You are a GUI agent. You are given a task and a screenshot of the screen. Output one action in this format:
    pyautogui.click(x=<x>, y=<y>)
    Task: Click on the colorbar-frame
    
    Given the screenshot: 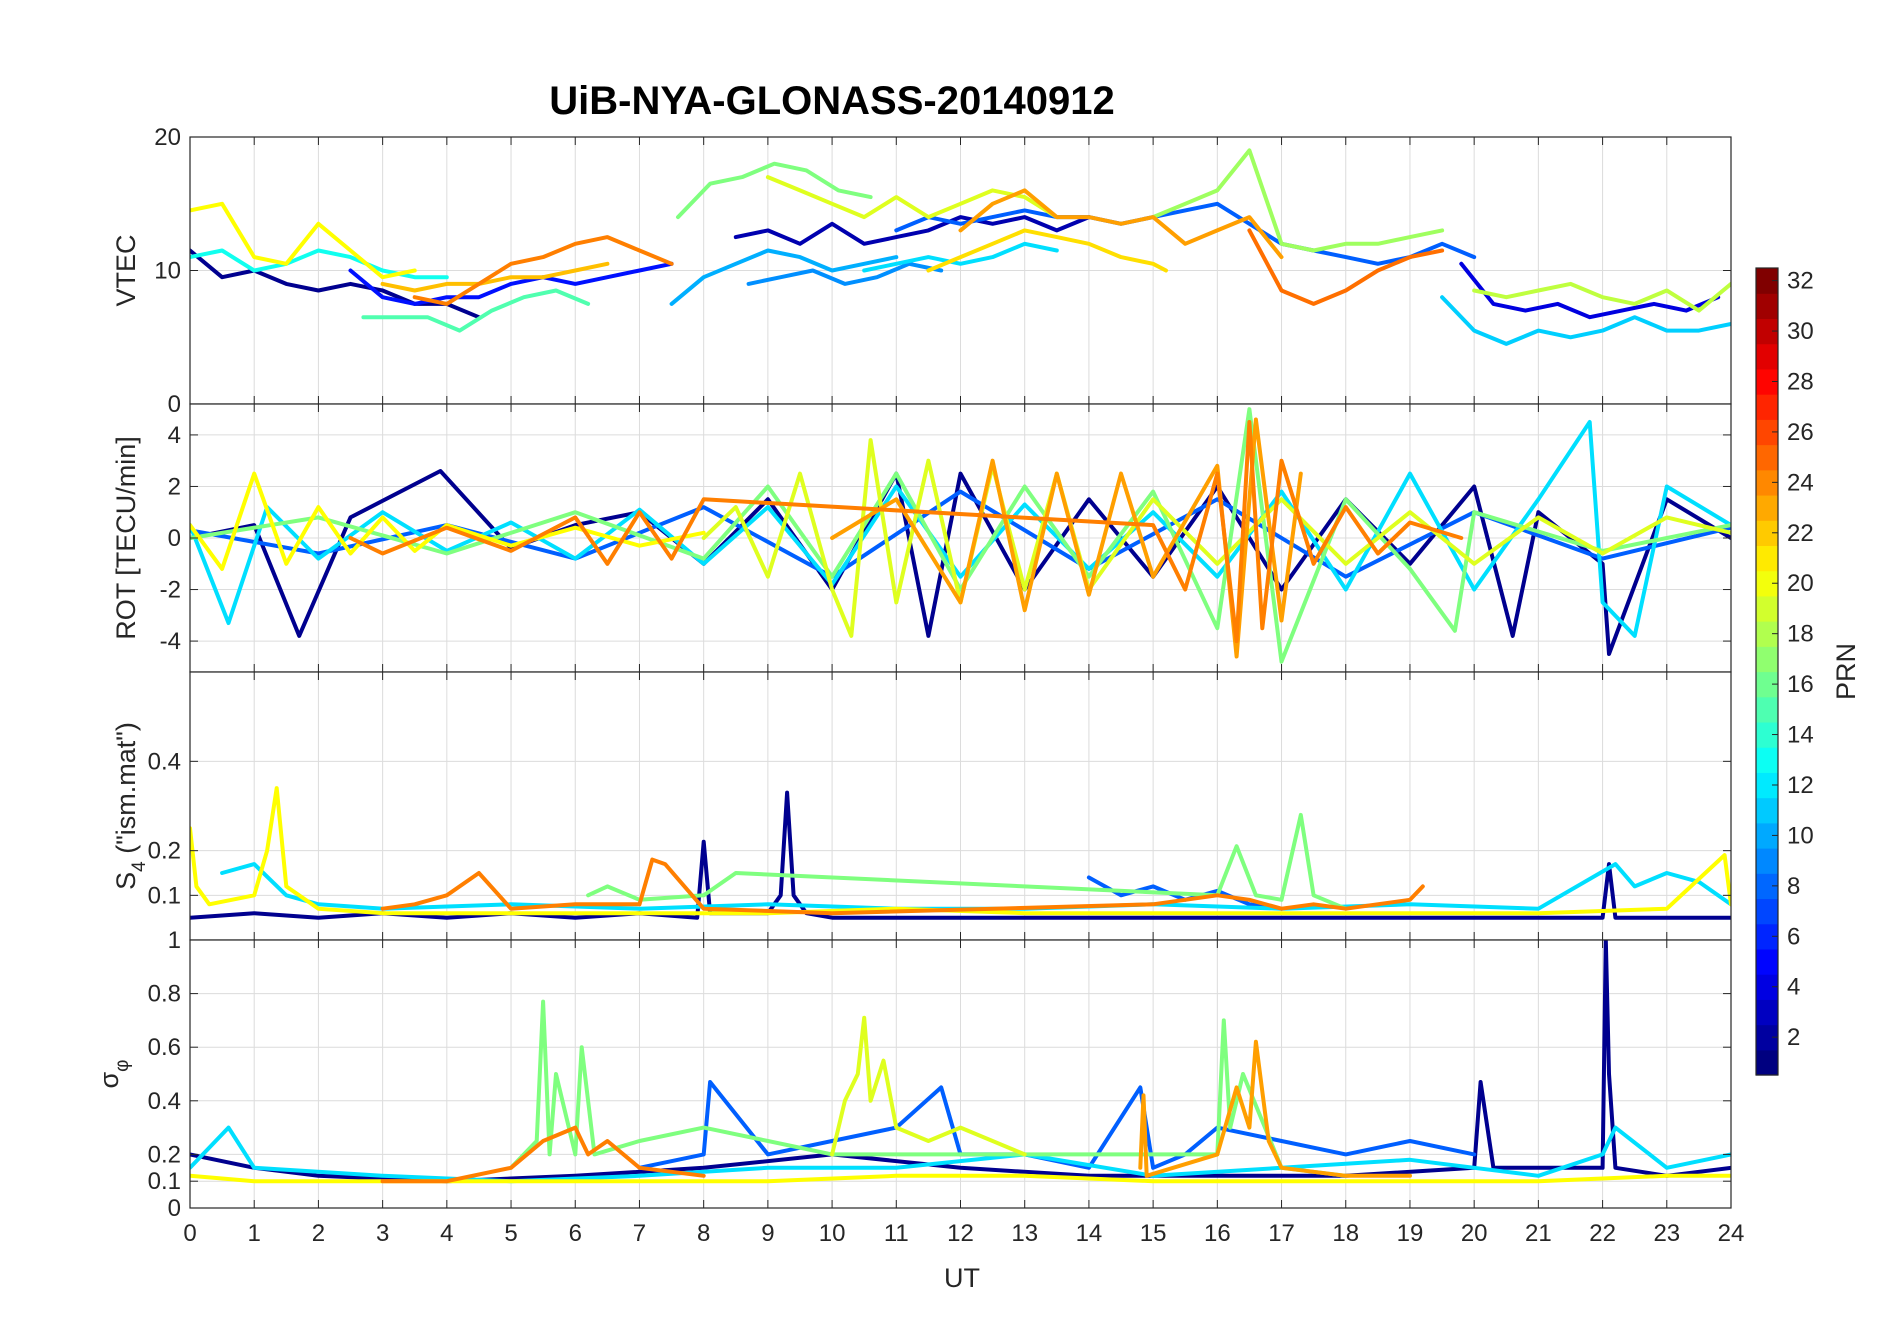 What is the action you would take?
    pyautogui.click(x=1767, y=671)
    